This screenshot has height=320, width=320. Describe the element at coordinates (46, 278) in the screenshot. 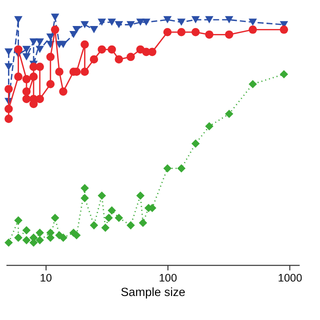

I see `x-tick-label: 10` at that location.